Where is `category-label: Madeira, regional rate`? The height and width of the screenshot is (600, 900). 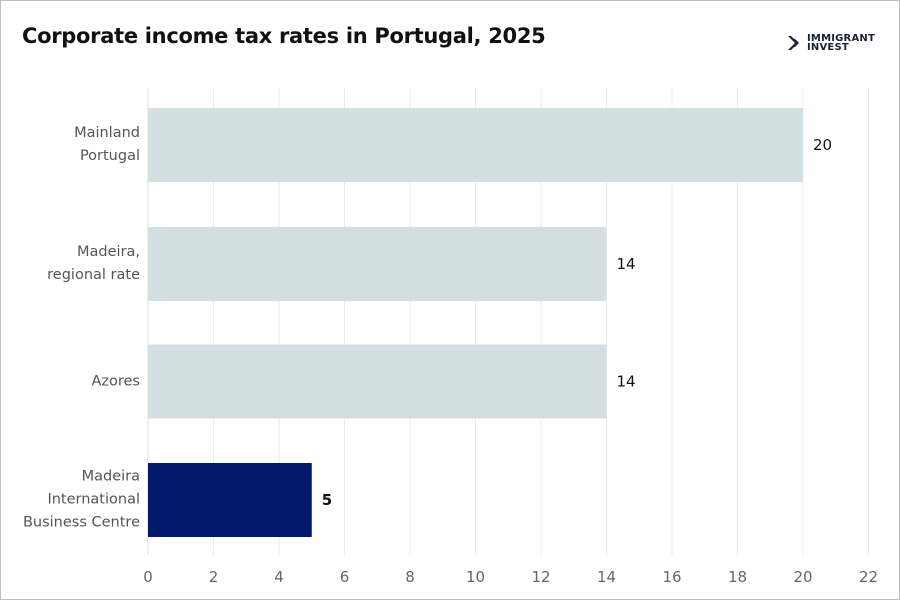
category-label: Madeira, regional rate is located at coordinates (93, 263).